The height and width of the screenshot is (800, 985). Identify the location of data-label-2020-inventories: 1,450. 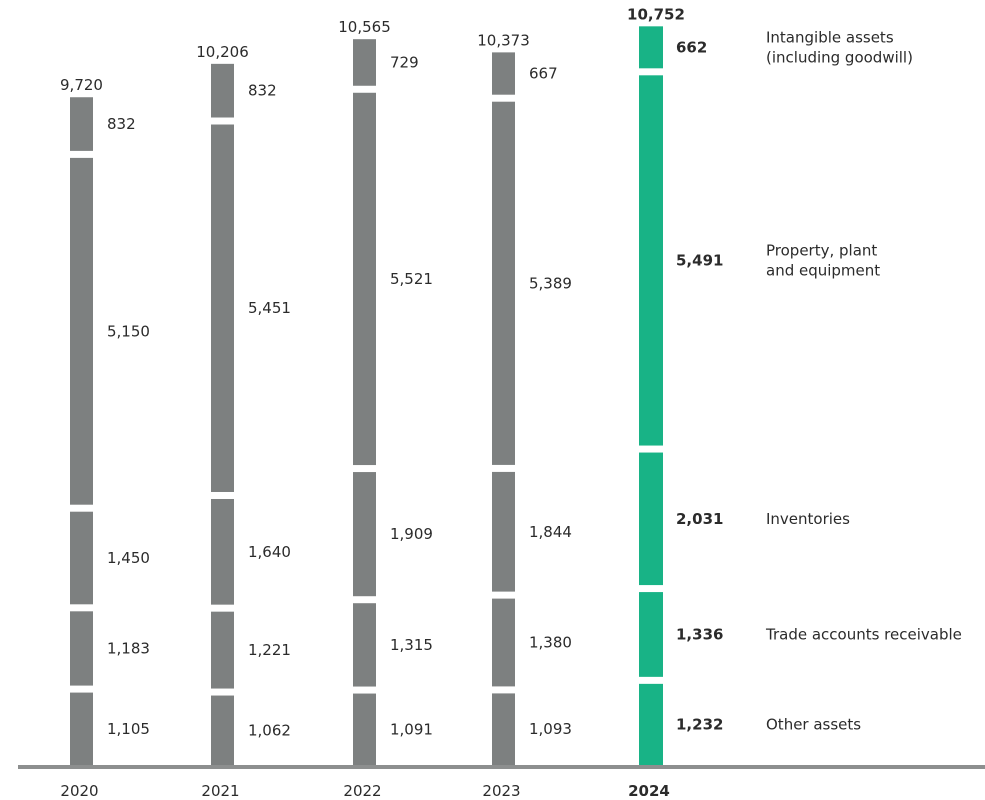
(128, 558).